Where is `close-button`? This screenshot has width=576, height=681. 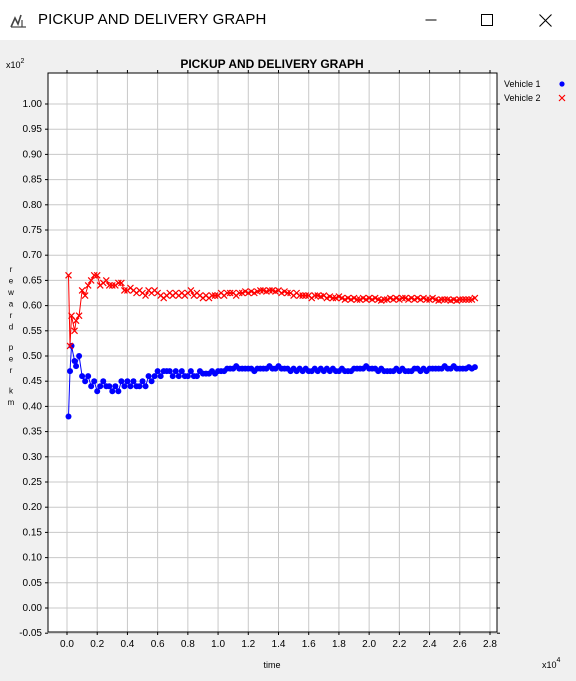
close-button is located at coordinates (545, 20).